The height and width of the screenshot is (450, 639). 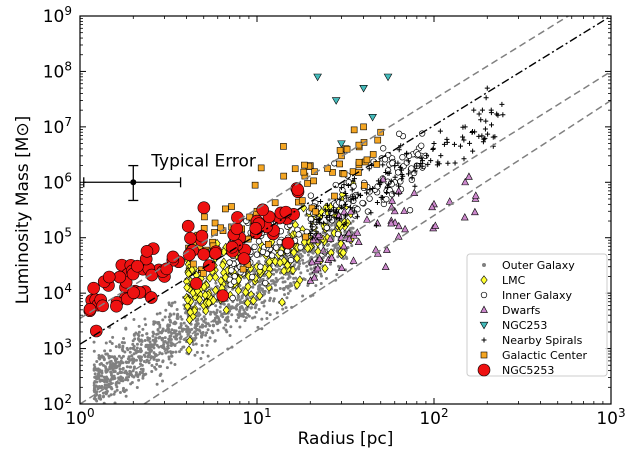 What do you see at coordinates (537, 315) in the screenshot?
I see `legend-box` at bounding box center [537, 315].